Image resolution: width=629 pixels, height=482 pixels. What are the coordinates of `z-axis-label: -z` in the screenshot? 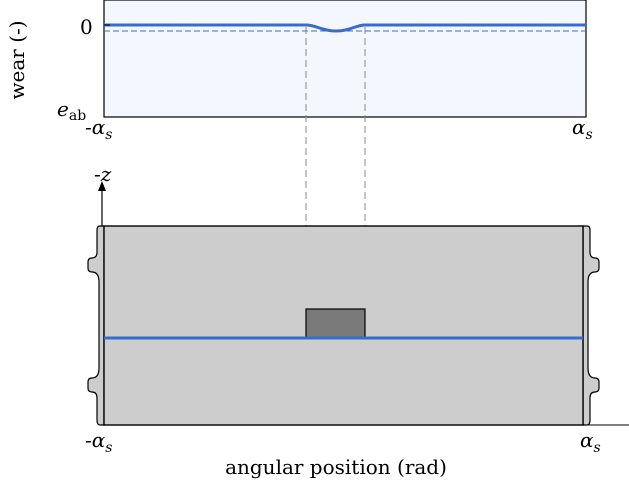 It's located at (103, 174).